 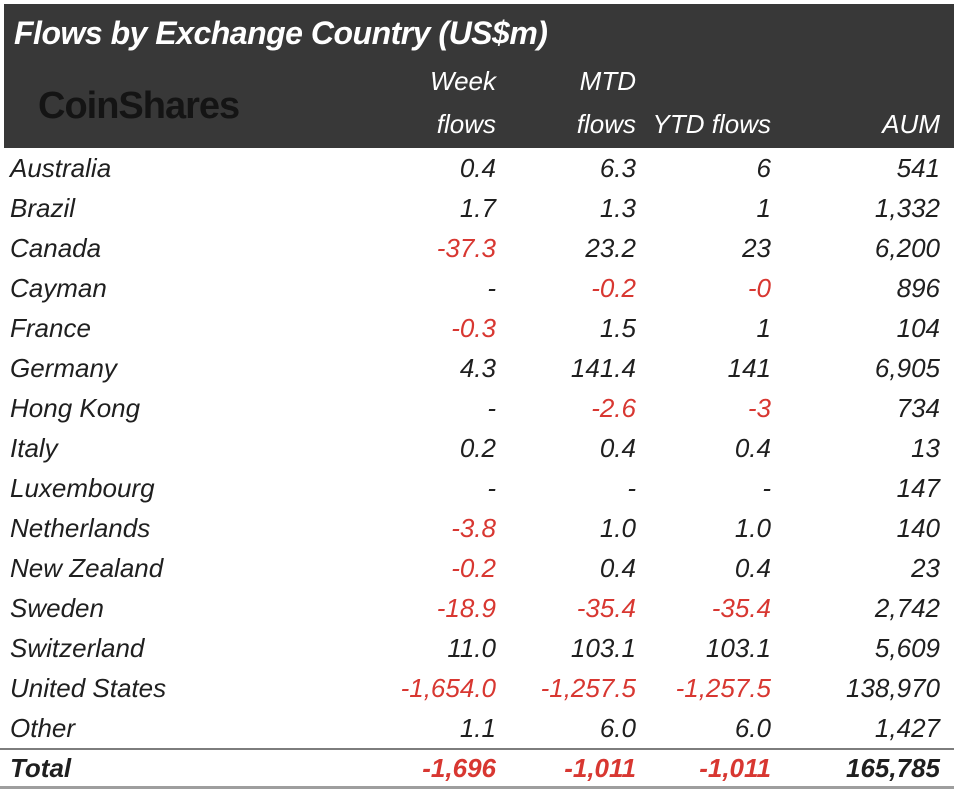 I want to click on cell-mtd-flows: -2.6, so click(x=613, y=407).